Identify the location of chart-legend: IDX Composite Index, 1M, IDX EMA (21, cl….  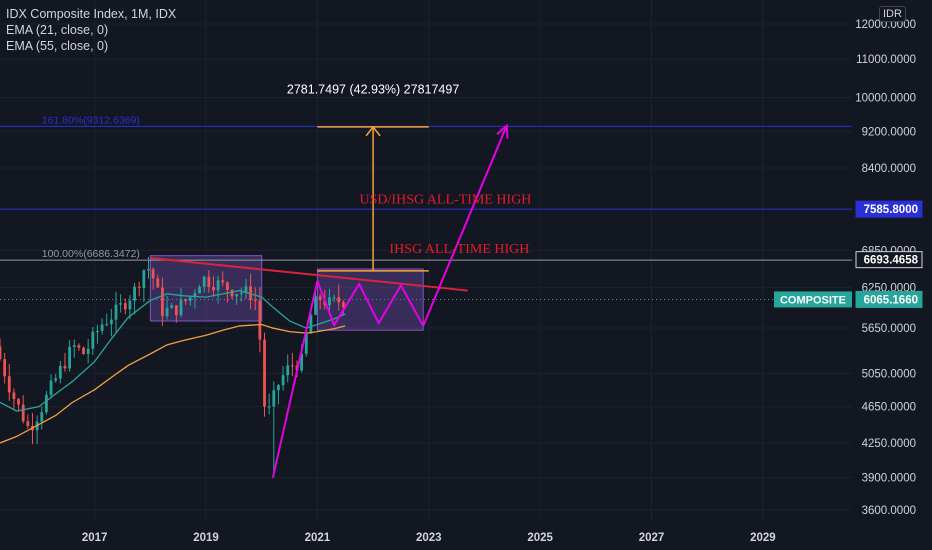
(91, 30).